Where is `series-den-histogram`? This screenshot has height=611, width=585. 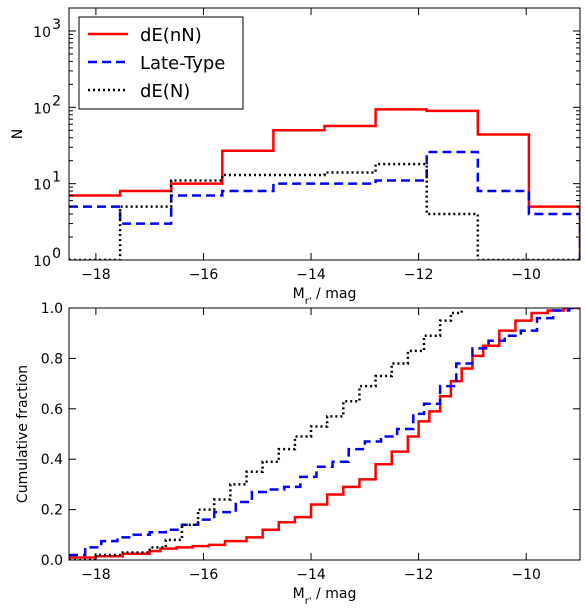
series-den-histogram is located at coordinates (324, 211).